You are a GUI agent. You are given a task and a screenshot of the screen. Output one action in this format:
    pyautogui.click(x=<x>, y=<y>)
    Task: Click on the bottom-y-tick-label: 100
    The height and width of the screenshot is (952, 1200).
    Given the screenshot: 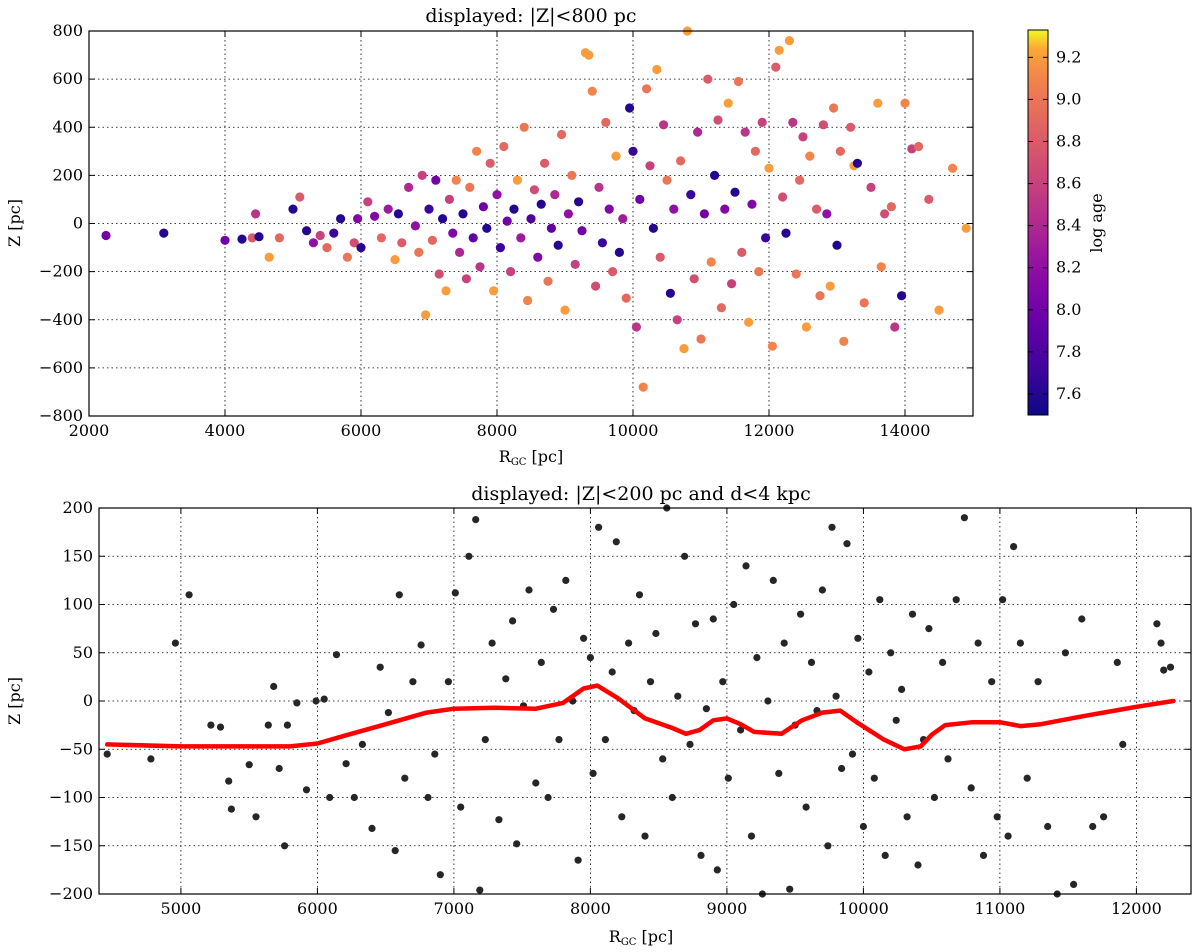 What is the action you would take?
    pyautogui.click(x=77, y=604)
    